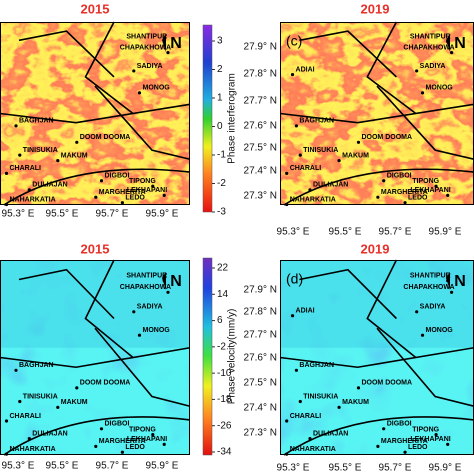  Describe the element at coordinates (260, 101) in the screenshot. I see `y-tick-label: 27.7° N` at that location.